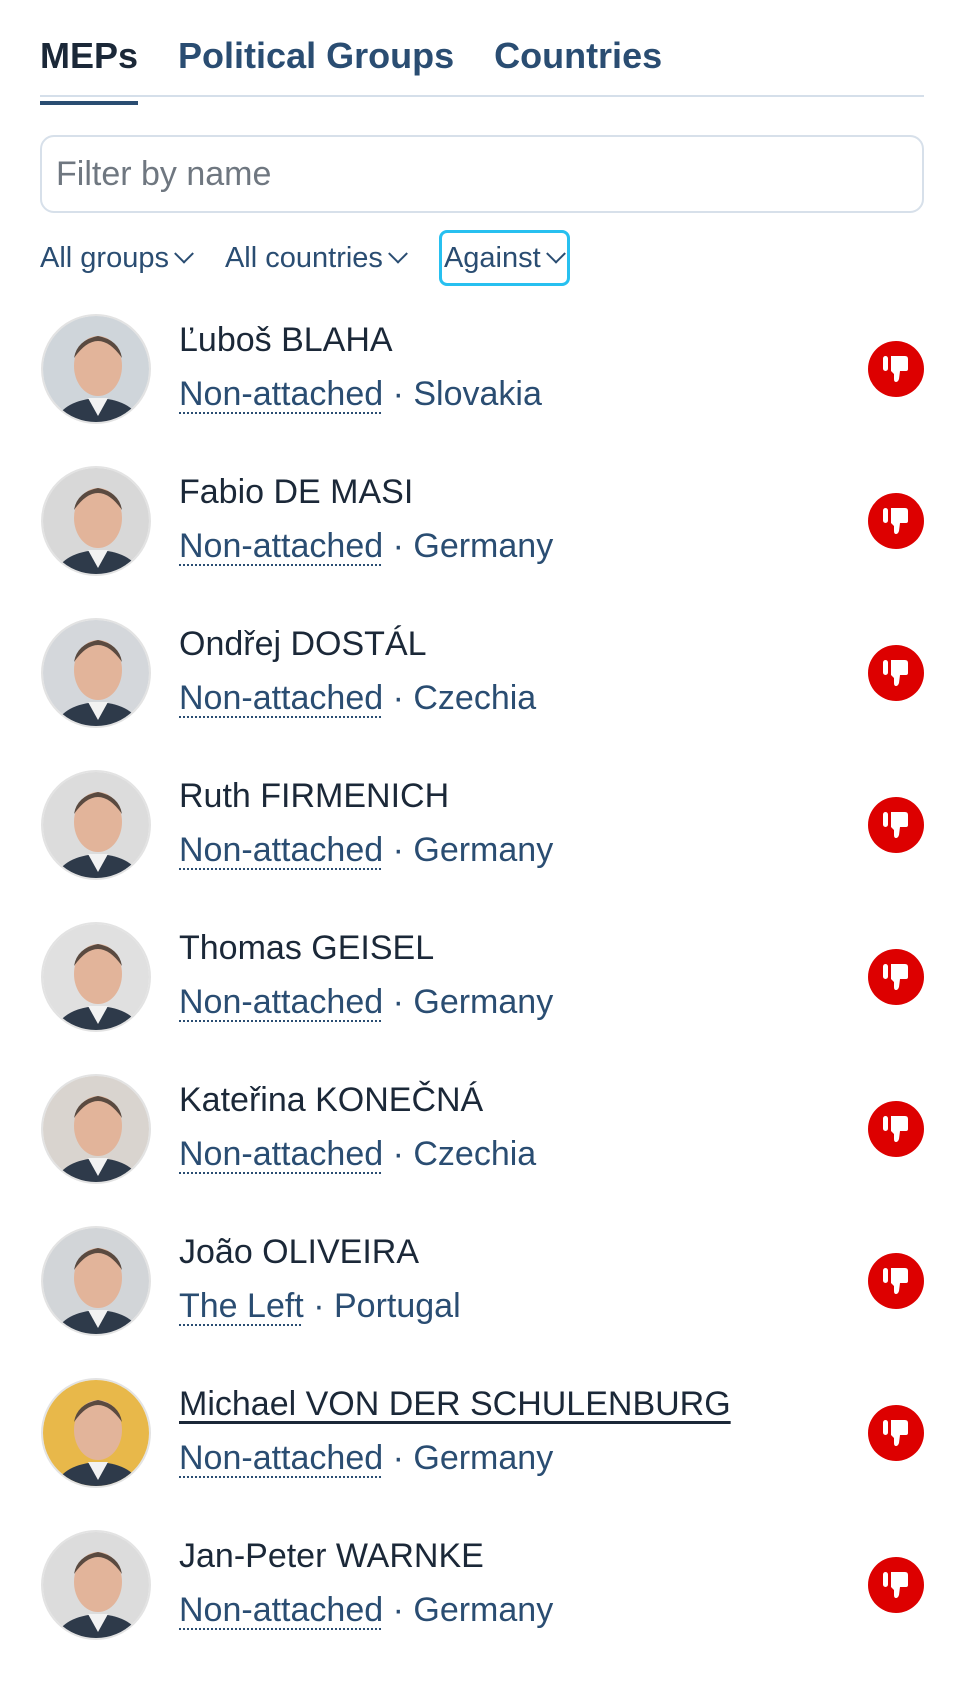 This screenshot has height=1683, width=960. I want to click on mep-name-link: Thomas GEISEL, so click(307, 948).